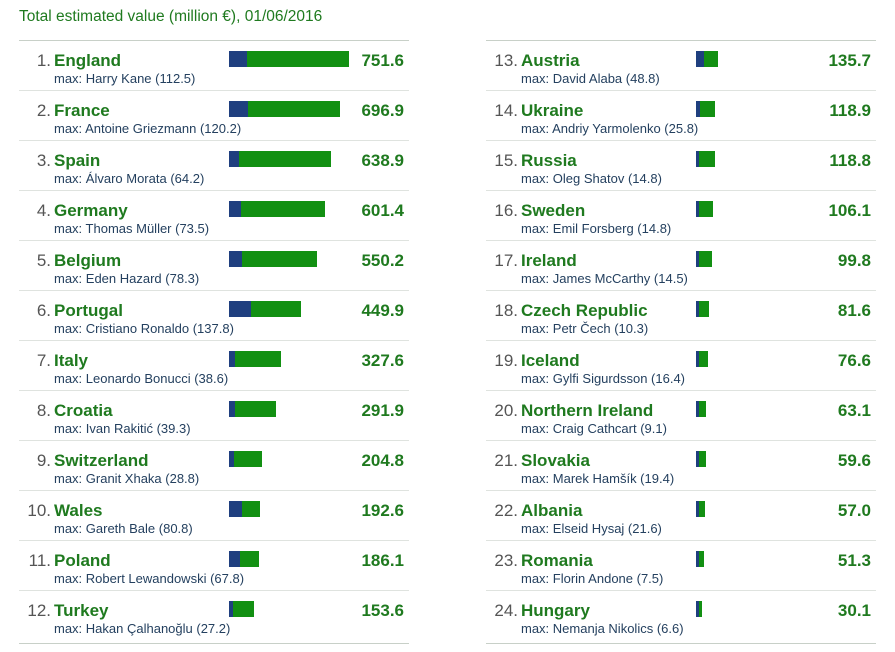 This screenshot has width=895, height=652. Describe the element at coordinates (214, 216) in the screenshot. I see `table-row: 4. Germany max: Thomas Müller (73.5) 601.4` at that location.